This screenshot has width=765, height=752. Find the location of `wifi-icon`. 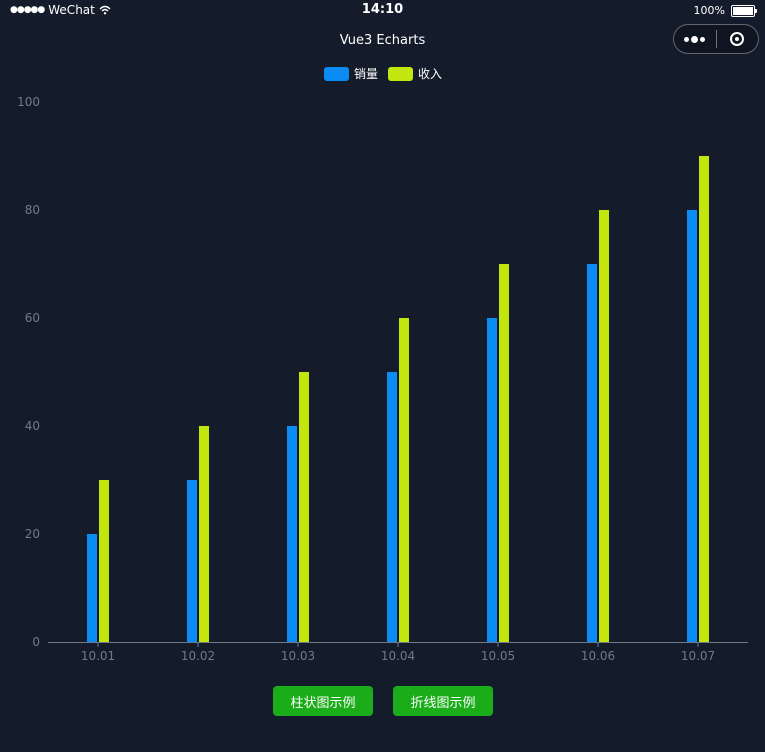

wifi-icon is located at coordinates (105, 10).